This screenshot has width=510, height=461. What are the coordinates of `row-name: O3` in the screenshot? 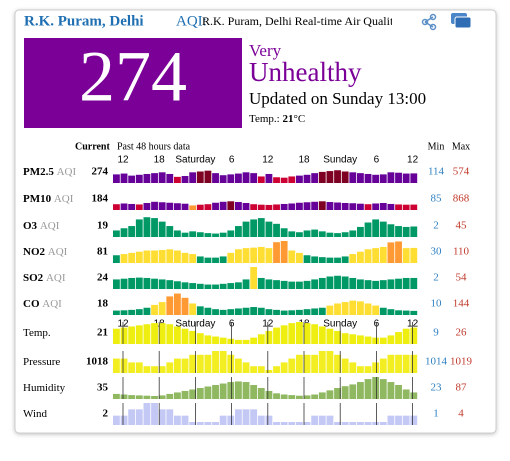 It's located at (30, 226).